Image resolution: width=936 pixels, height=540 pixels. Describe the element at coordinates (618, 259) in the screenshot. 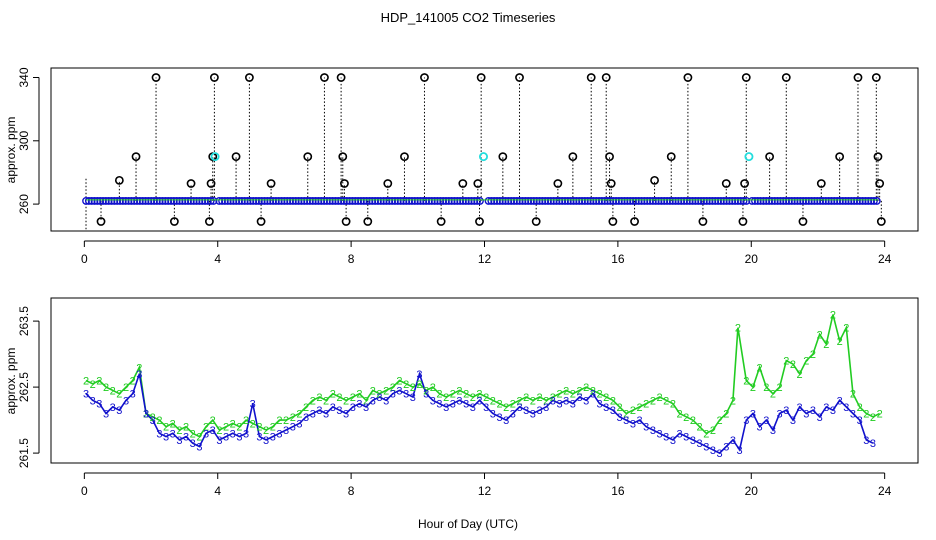

I see `top-x-tick-label: 16` at that location.